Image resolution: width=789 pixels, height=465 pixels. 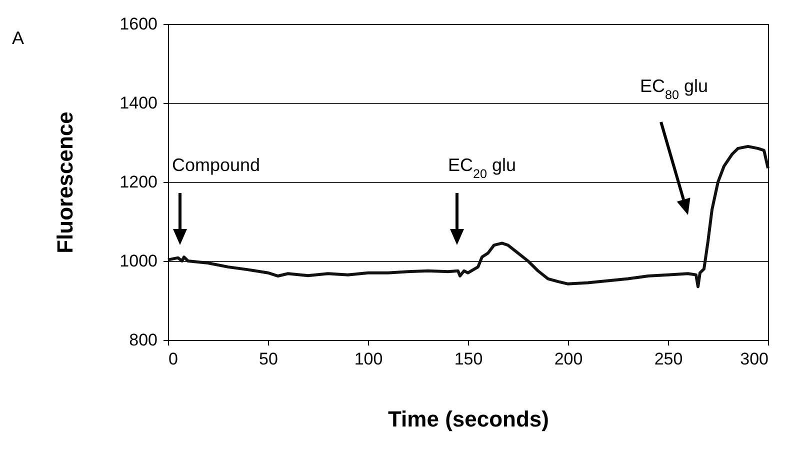 What do you see at coordinates (468, 359) in the screenshot?
I see `x-tick-label: 150` at bounding box center [468, 359].